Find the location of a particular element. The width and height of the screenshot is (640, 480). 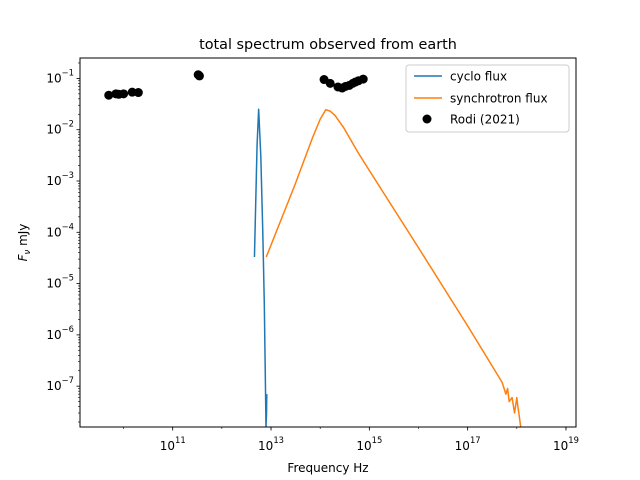

legend-label-cyclo: cyclo flux is located at coordinates (478, 77).